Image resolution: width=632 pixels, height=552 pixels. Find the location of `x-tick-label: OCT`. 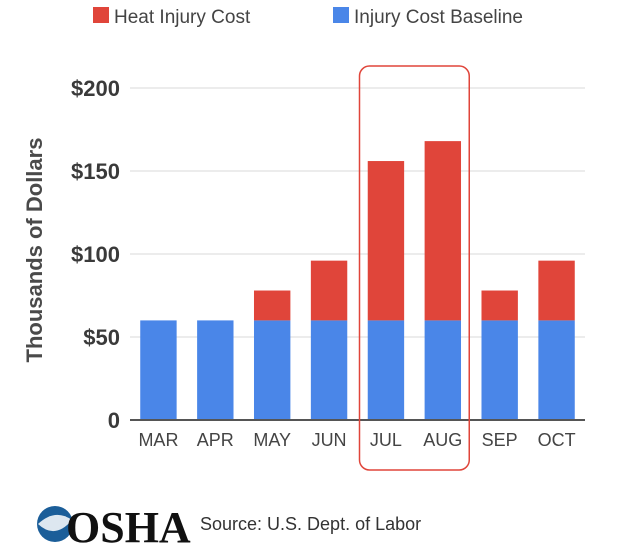

x-tick-label: OCT is located at coordinates (557, 440).